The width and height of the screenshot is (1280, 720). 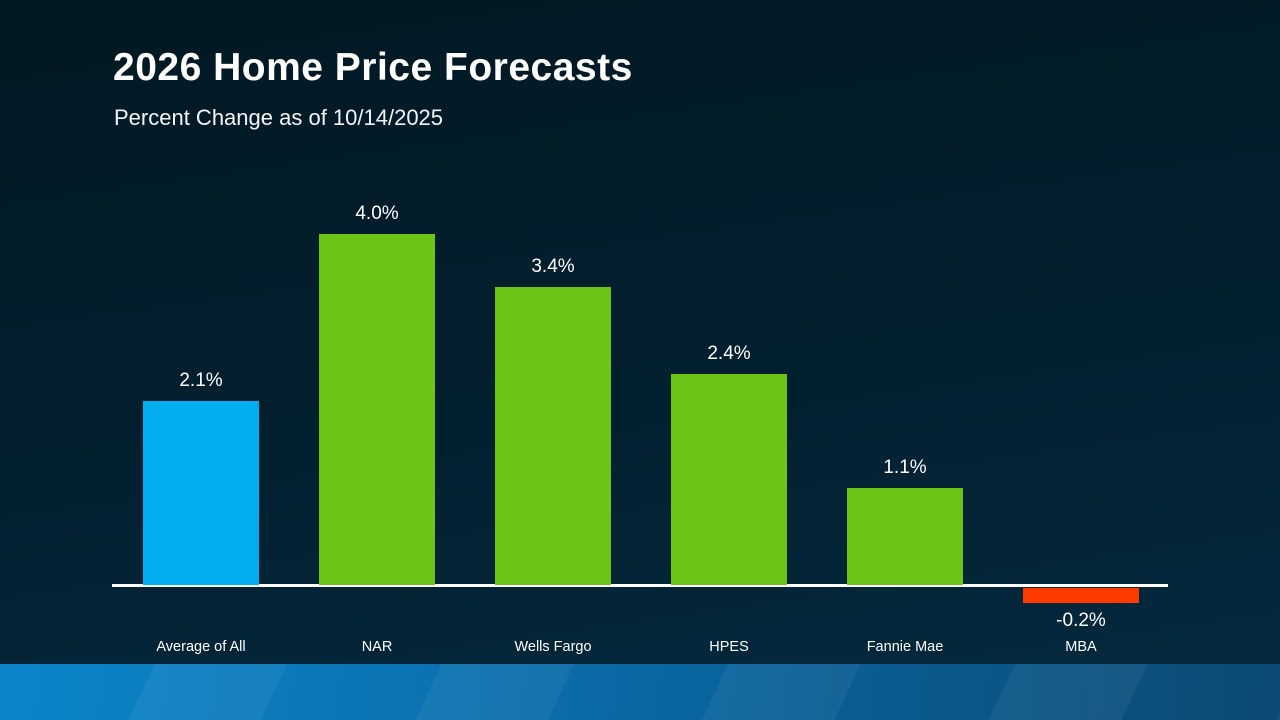 What do you see at coordinates (377, 409) in the screenshot?
I see `bar-nar` at bounding box center [377, 409].